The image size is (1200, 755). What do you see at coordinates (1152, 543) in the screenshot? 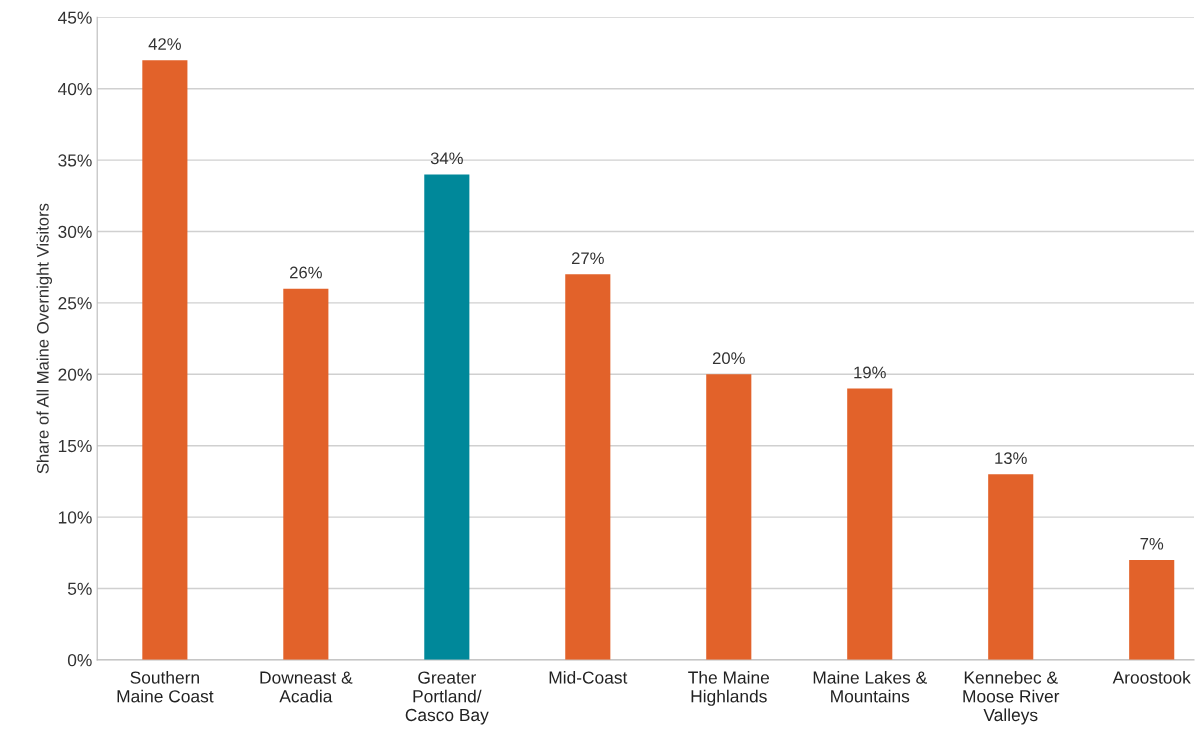
I see `data-label: 7%` at bounding box center [1152, 543].